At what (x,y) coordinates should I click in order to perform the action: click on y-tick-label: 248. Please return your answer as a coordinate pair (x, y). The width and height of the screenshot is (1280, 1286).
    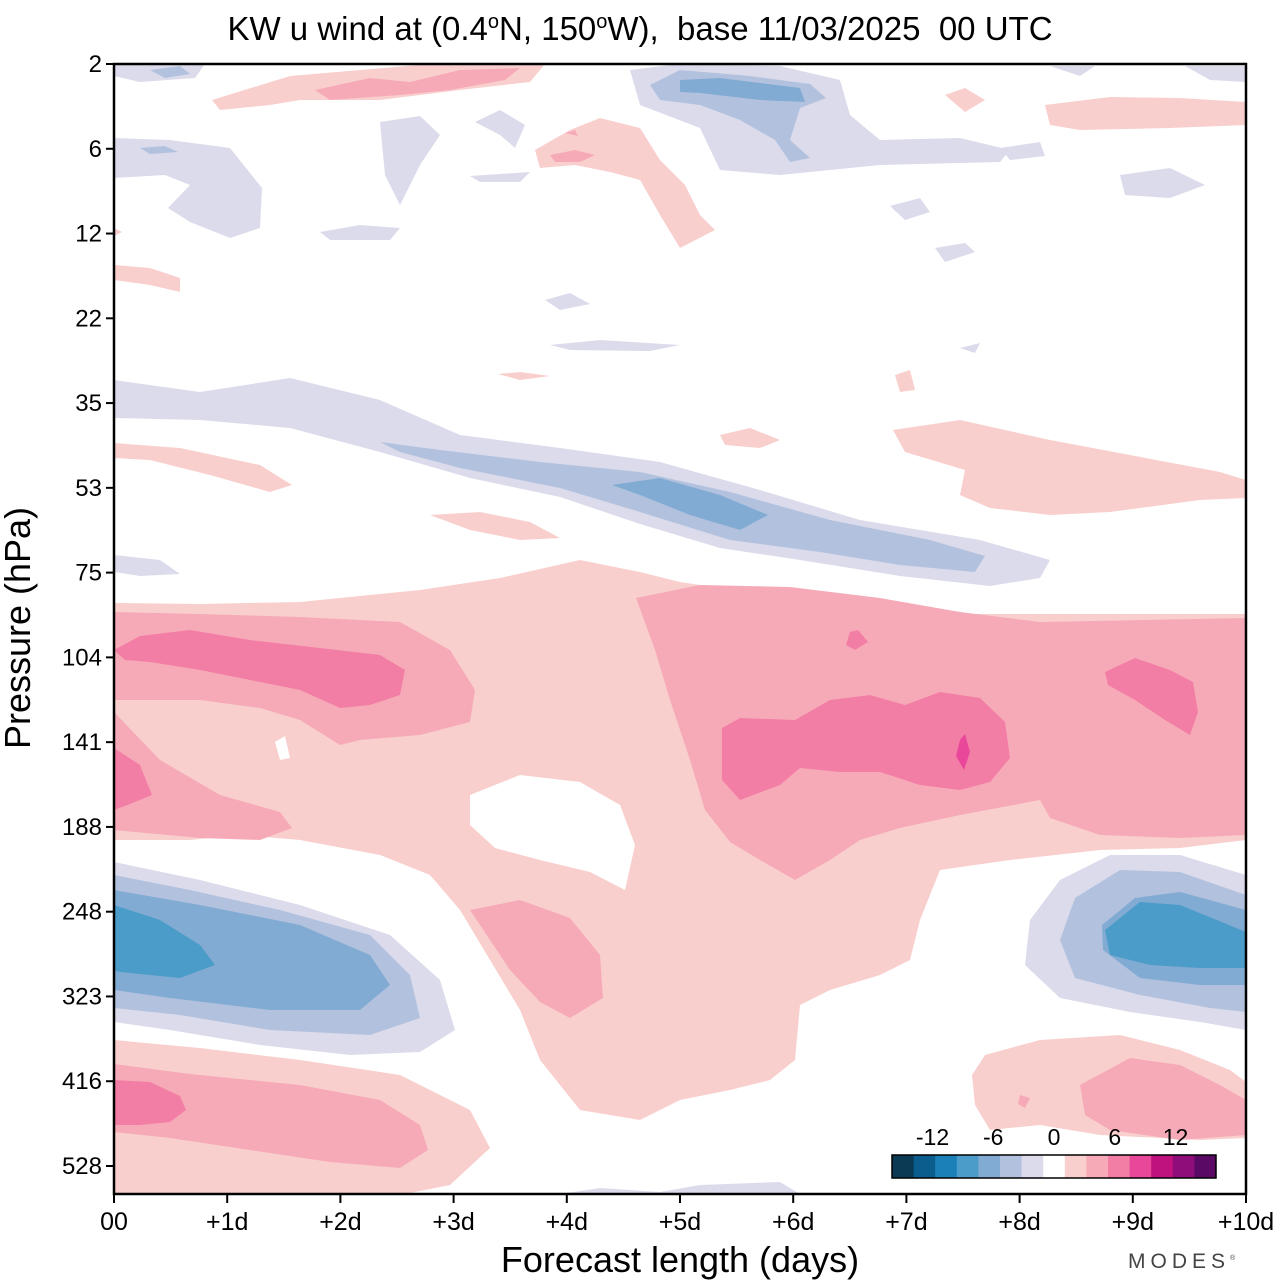
    Looking at the image, I should click on (82, 912).